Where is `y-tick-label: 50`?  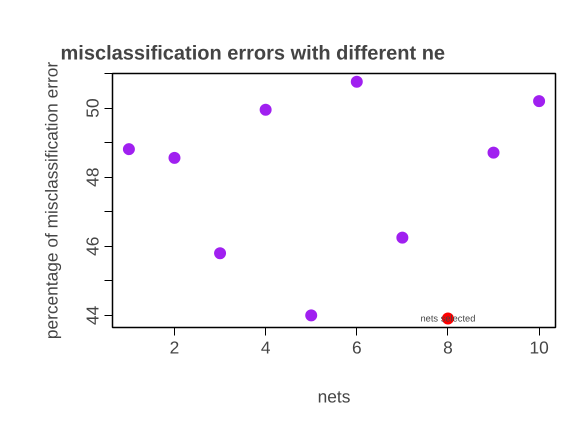 y-tick-label: 50 is located at coordinates (92, 108).